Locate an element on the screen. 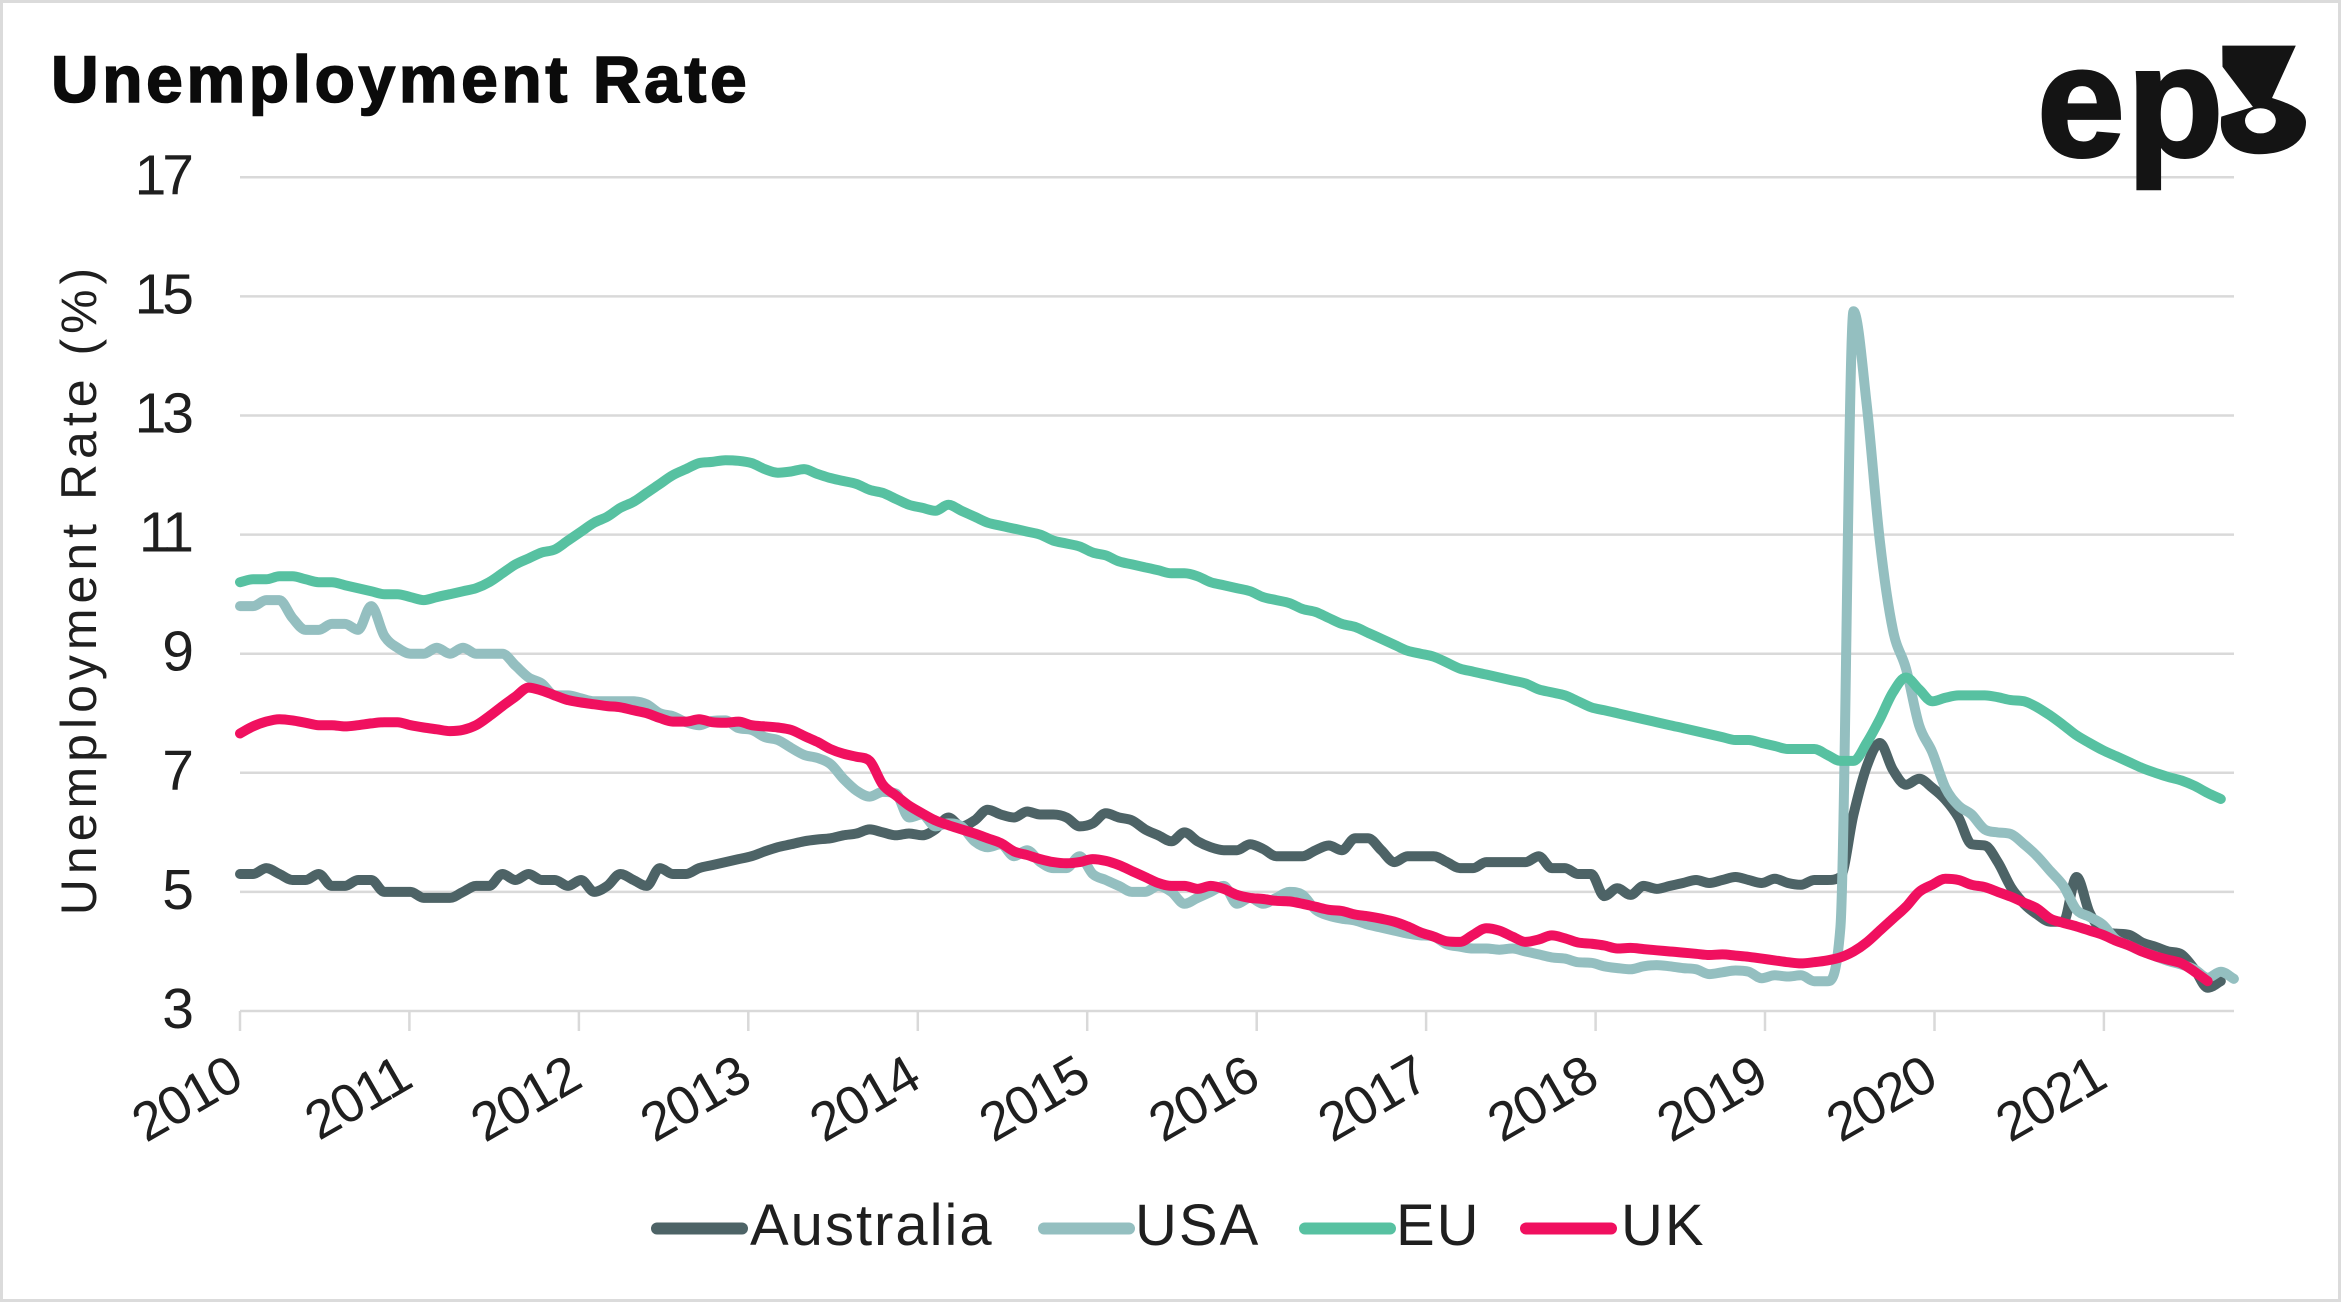 This screenshot has width=2341, height=1302. svg-text: Unemployment Rate is located at coordinates (400, 79).